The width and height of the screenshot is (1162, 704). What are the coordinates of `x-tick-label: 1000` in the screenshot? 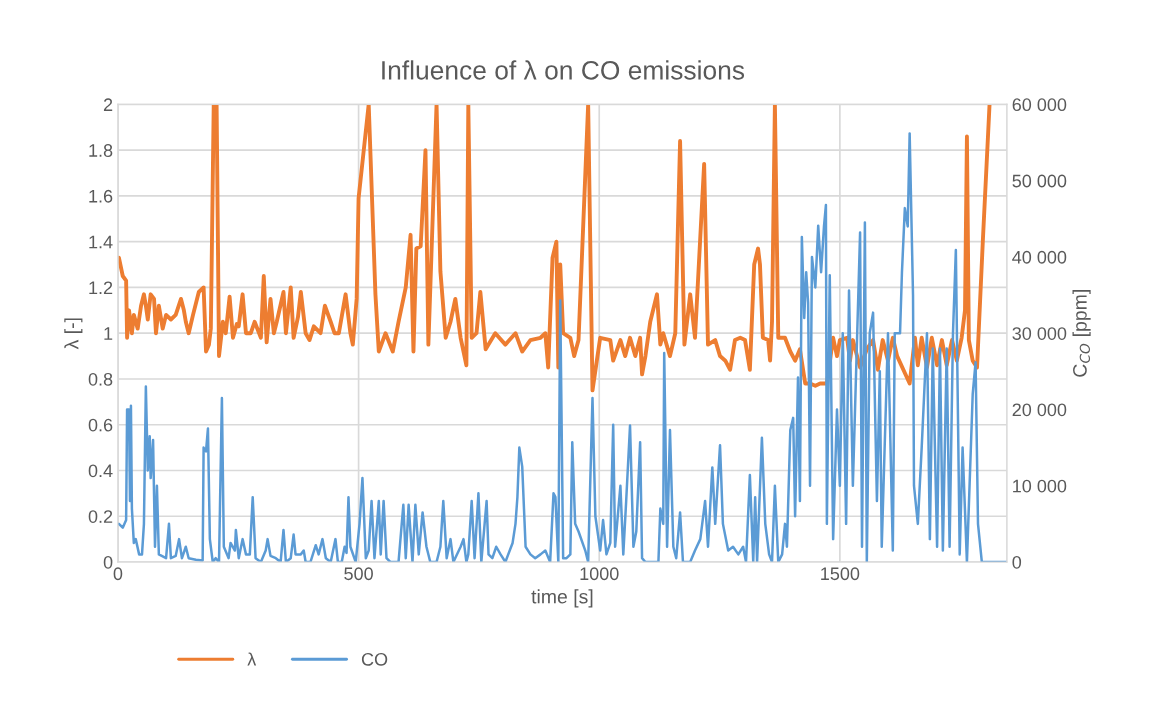 It's located at (599, 574).